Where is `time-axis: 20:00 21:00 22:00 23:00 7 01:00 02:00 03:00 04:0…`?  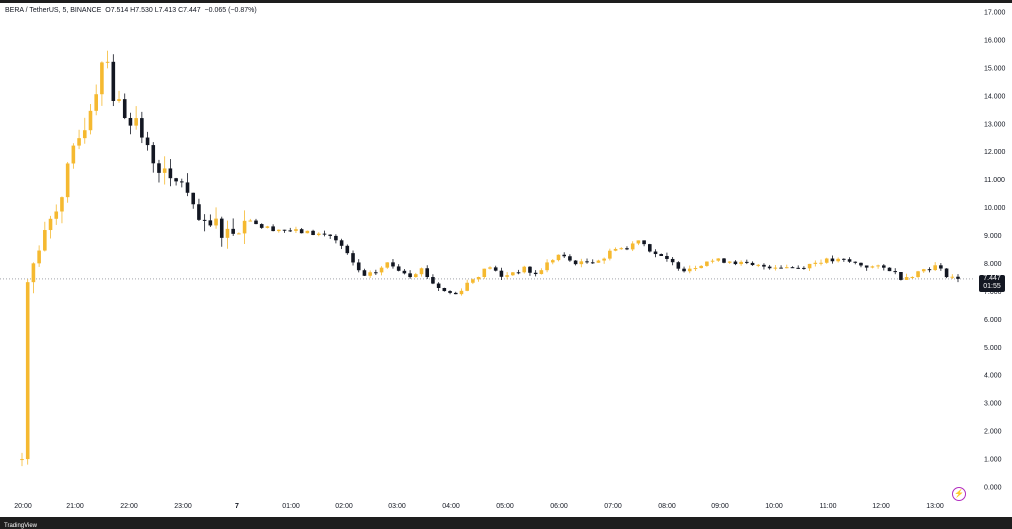
time-axis: 20:00 21:00 22:00 23:00 7 01:00 02:00 03:00 04:0… is located at coordinates (479, 506).